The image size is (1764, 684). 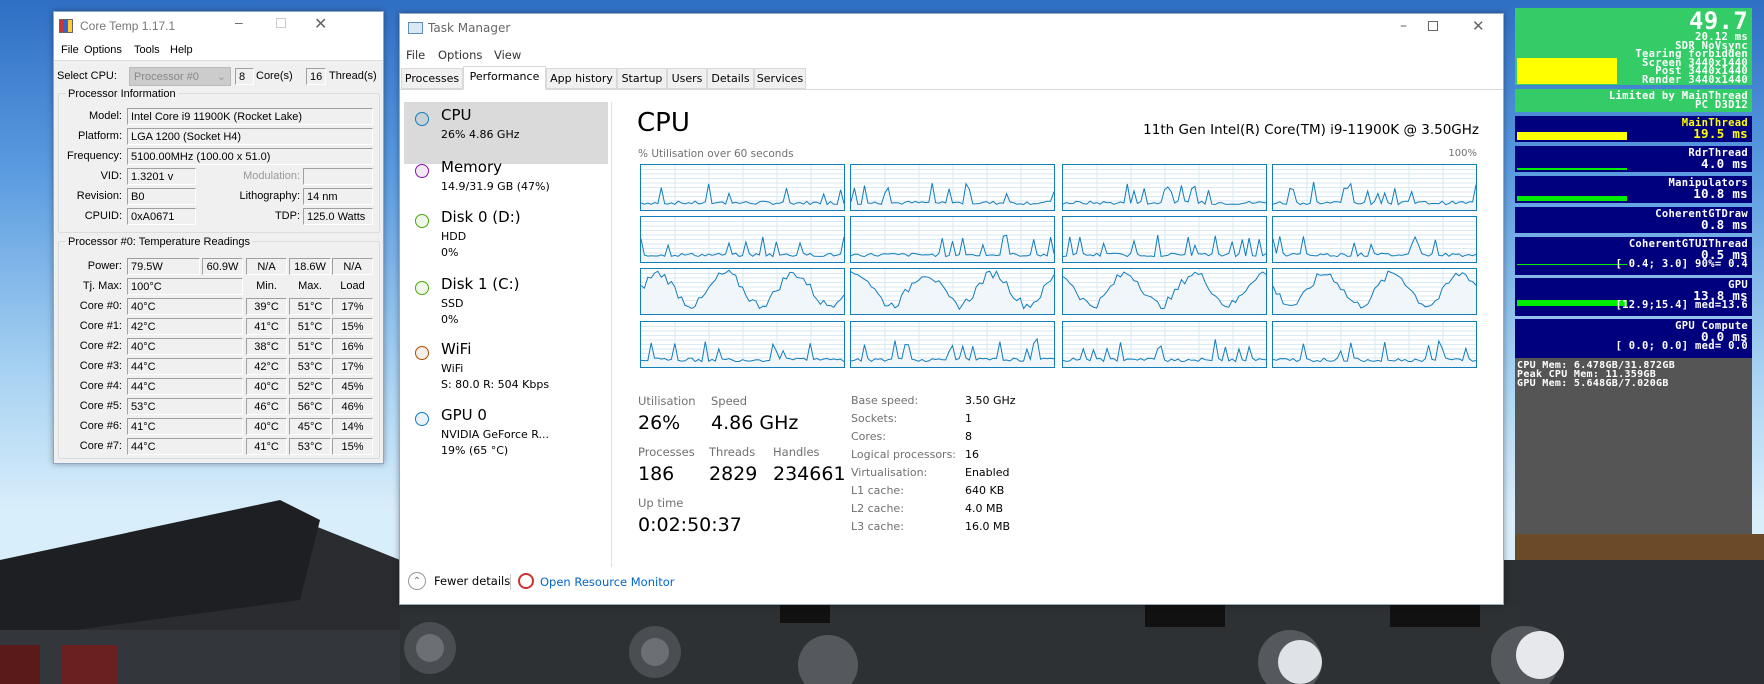 I want to click on core-min-temperature: 40°C, so click(x=266, y=426).